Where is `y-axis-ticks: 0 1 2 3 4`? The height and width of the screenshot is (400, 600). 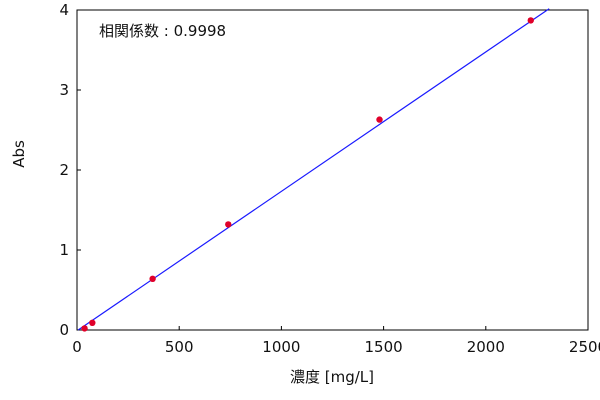
y-axis-ticks: 0 1 2 3 4 is located at coordinates (70, 170).